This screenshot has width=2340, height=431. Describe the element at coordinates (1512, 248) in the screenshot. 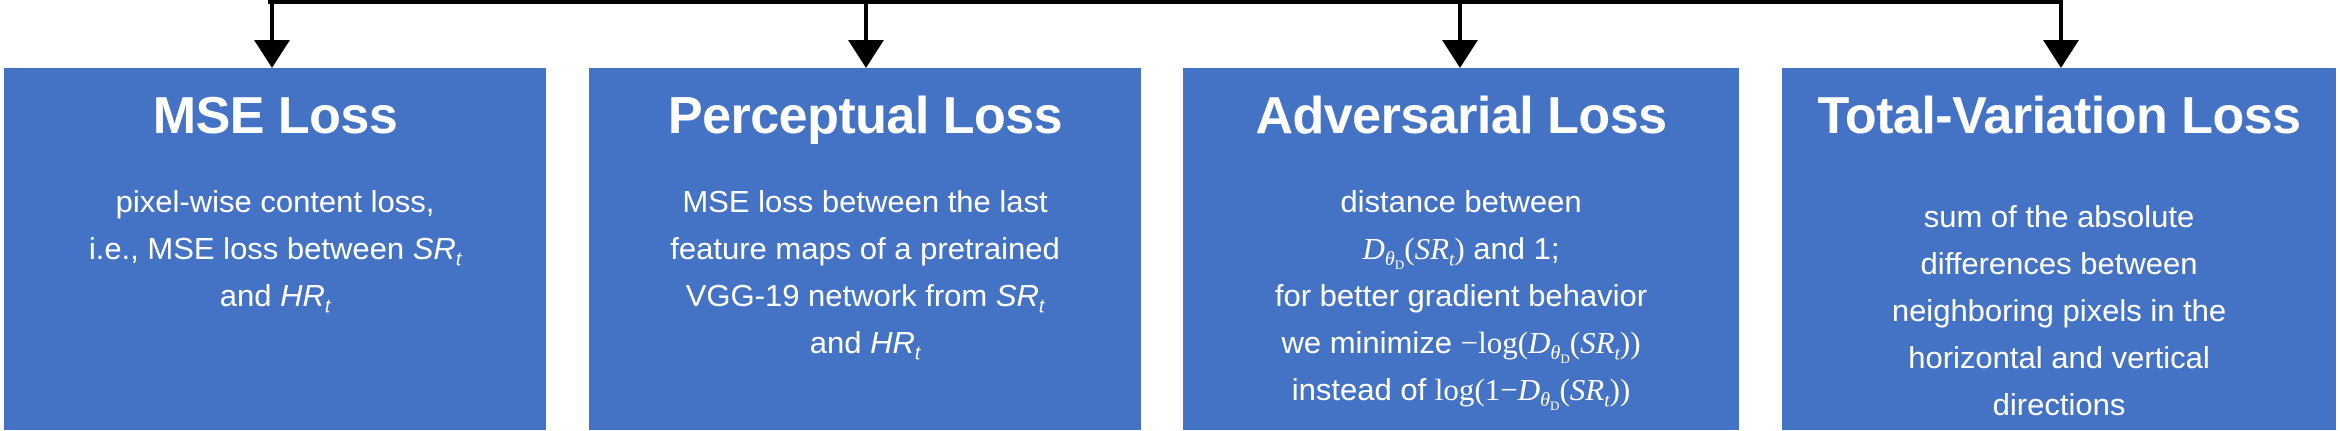

I see `adversarial-line-2-text: and 1;` at that location.